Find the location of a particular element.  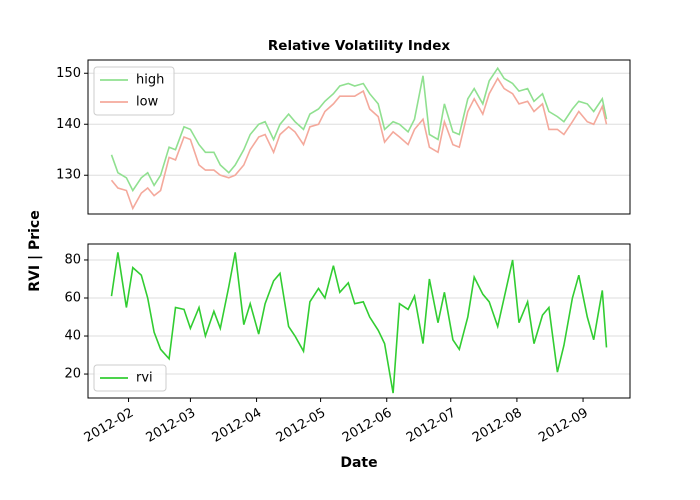

y-tick-label: 60 is located at coordinates (72, 297).